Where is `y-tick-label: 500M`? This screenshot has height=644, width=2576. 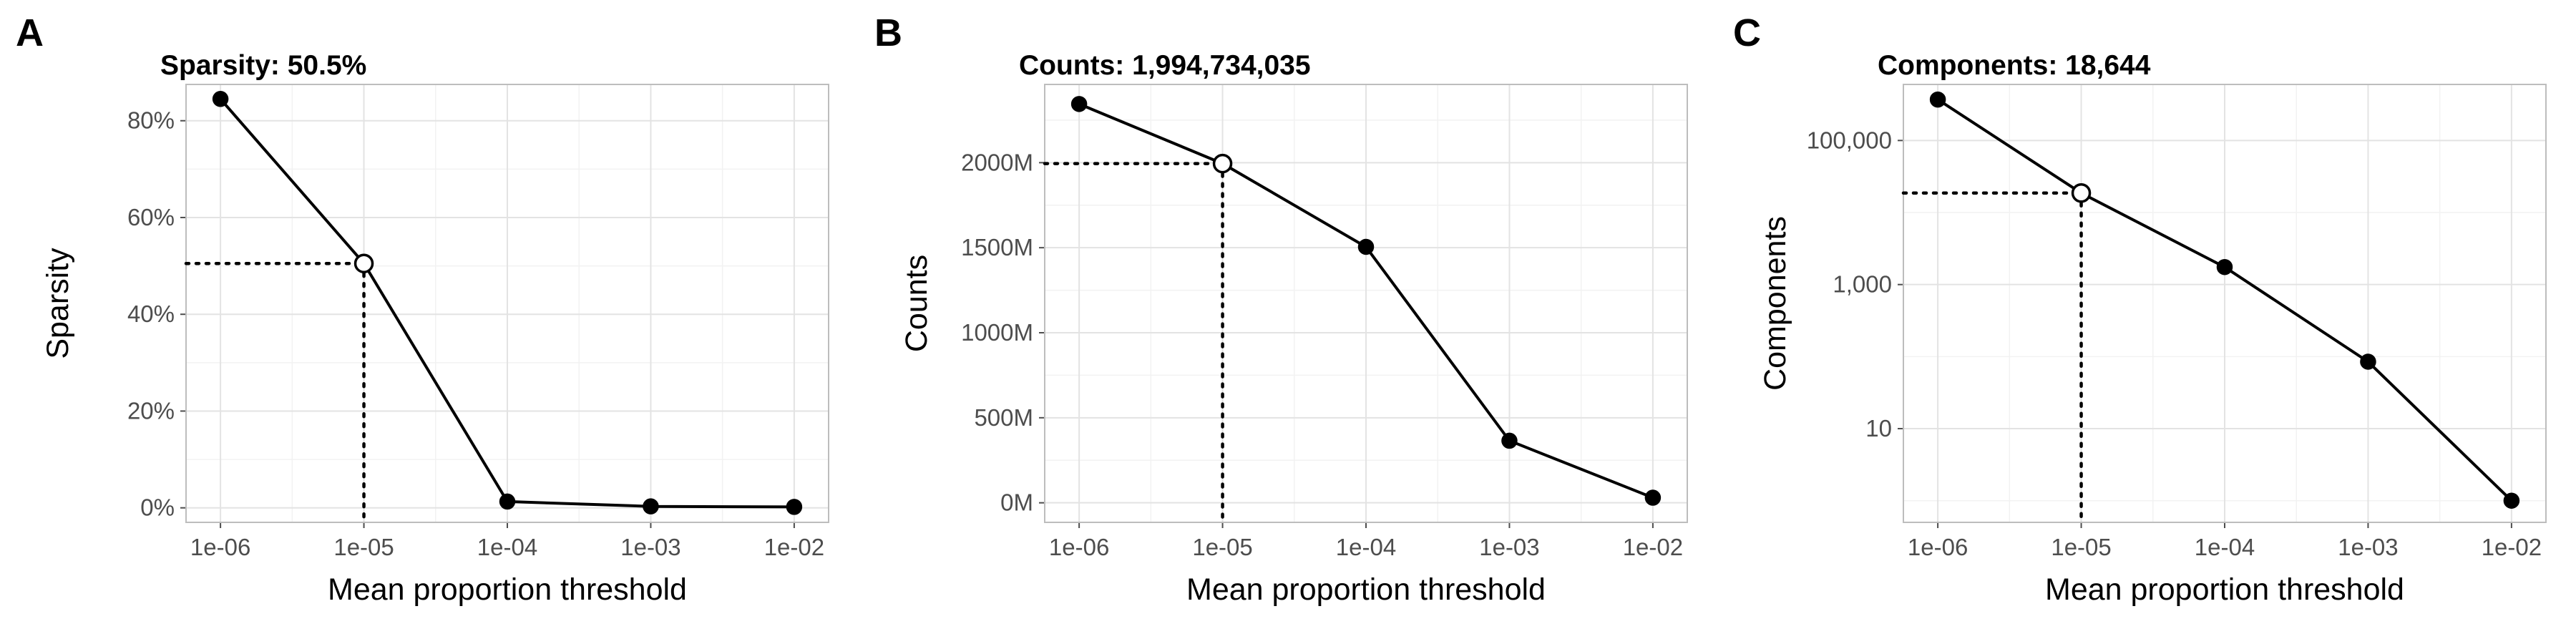 y-tick-label: 500M is located at coordinates (1003, 417).